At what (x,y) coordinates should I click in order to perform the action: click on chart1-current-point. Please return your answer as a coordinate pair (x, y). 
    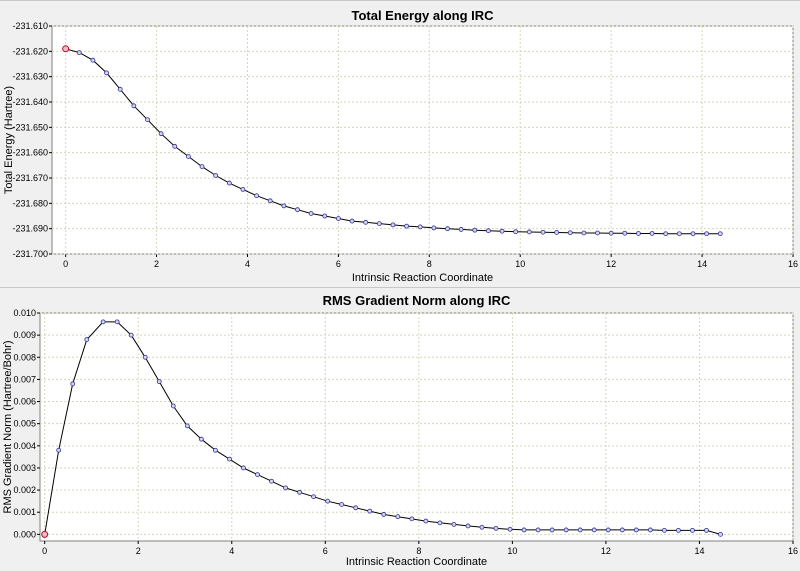
    Looking at the image, I should click on (45, 534).